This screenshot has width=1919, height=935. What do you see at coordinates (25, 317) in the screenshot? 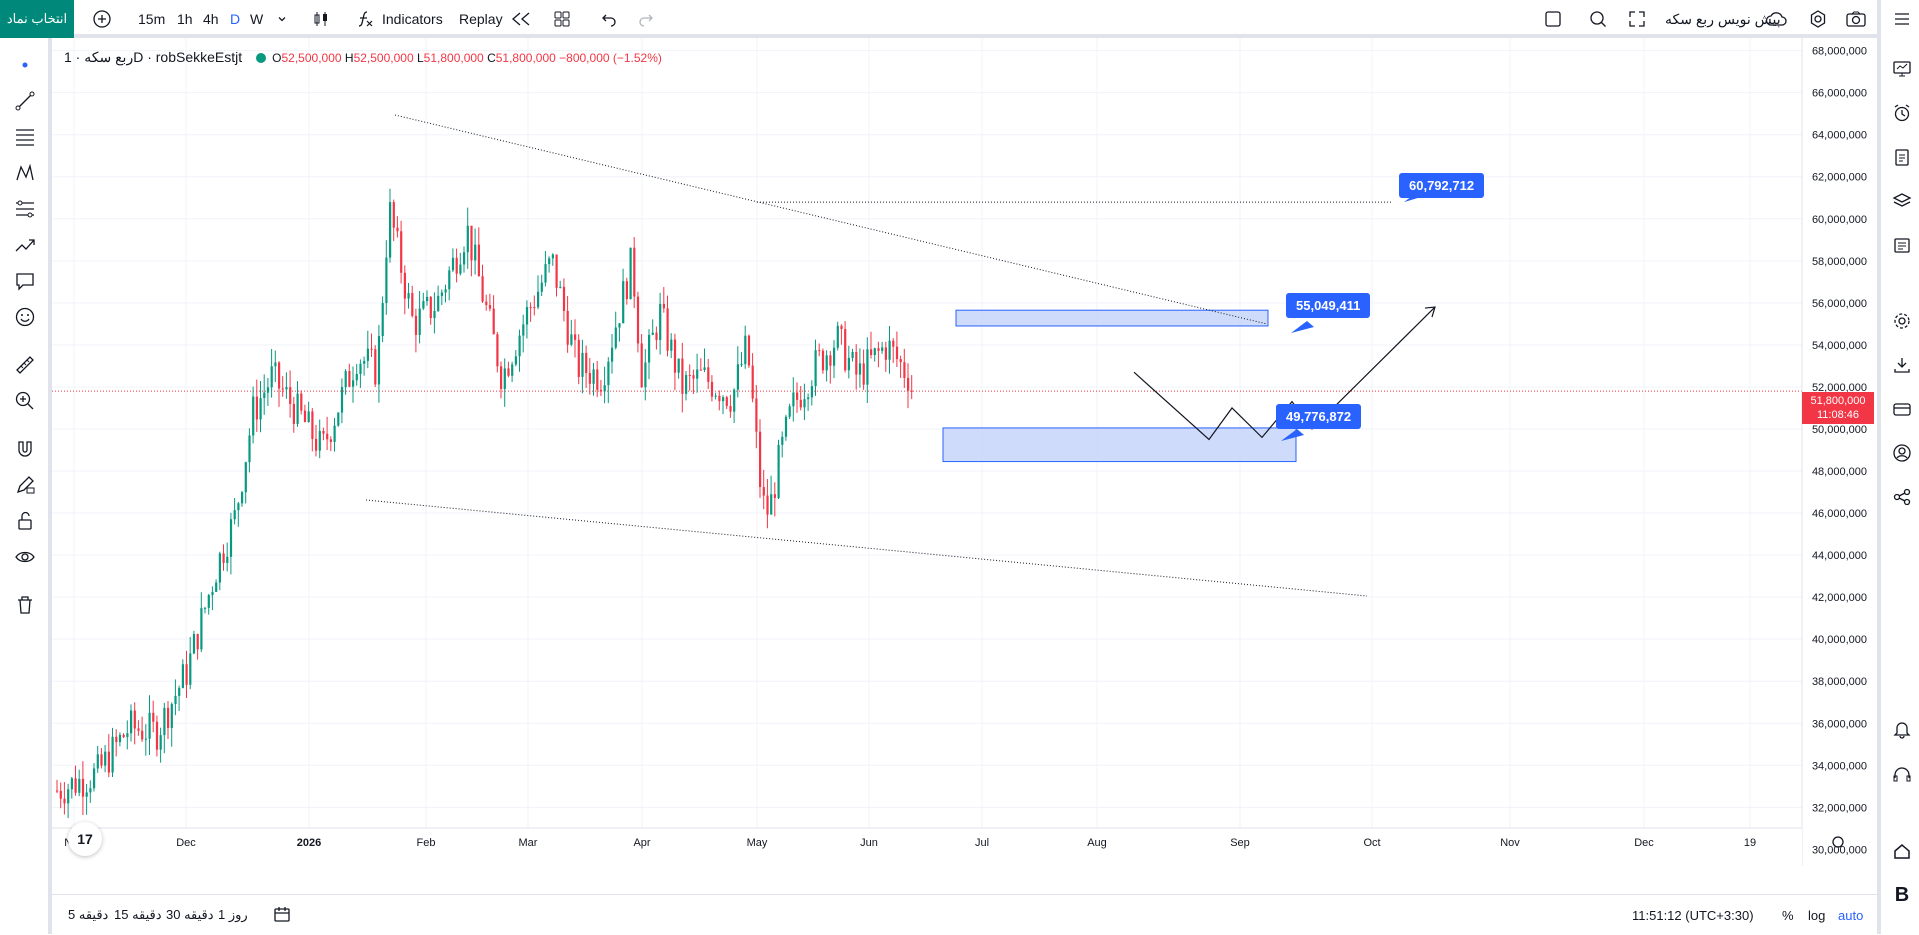
I see `emoji-icon` at bounding box center [25, 317].